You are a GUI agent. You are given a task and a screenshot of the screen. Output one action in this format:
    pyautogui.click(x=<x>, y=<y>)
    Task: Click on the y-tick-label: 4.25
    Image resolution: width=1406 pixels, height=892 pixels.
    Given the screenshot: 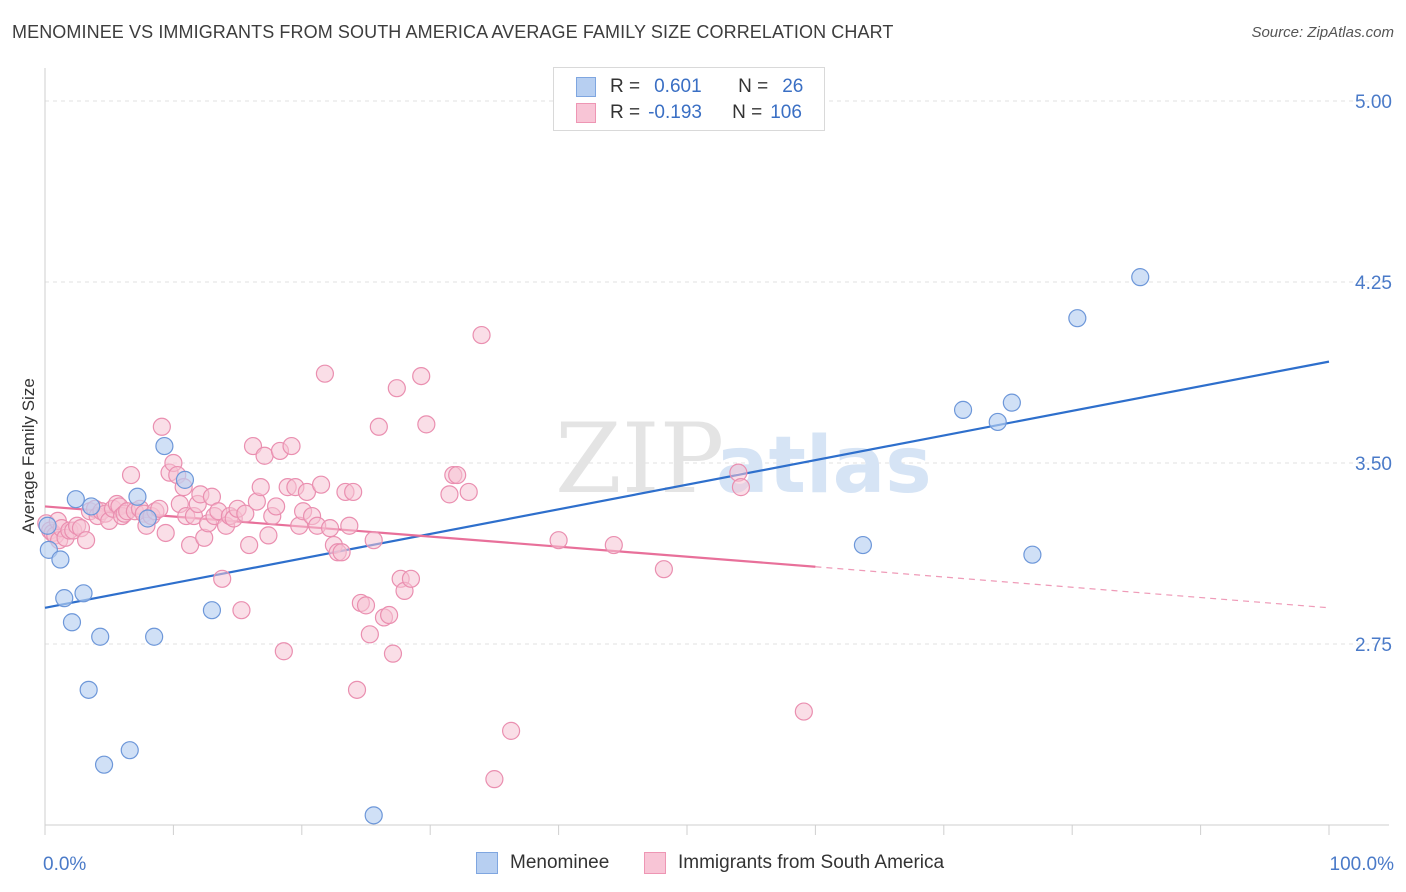 What is the action you would take?
    pyautogui.click(x=1373, y=283)
    